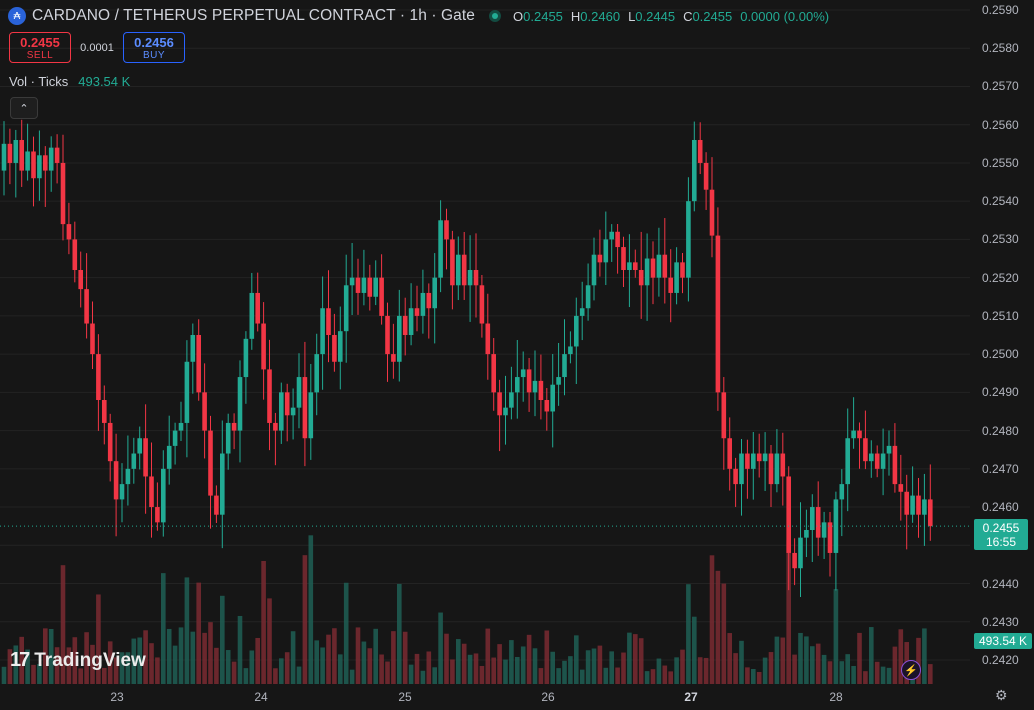 The height and width of the screenshot is (710, 1034). Describe the element at coordinates (1001, 695) in the screenshot. I see `settings-gear-icon: ⚙` at that location.